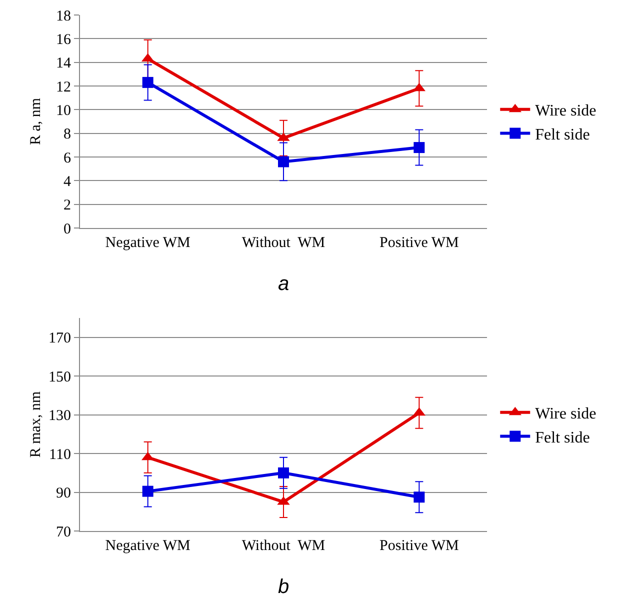 The image size is (617, 610). I want to click on y-axis-title: R a, nm, so click(36, 122).